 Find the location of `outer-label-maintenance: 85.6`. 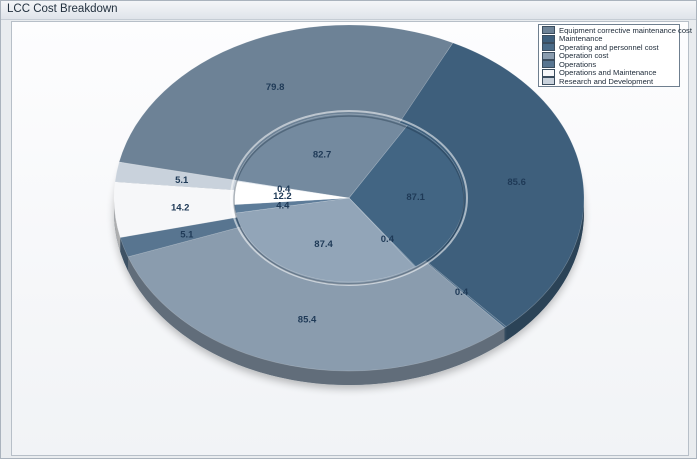

outer-label-maintenance: 85.6 is located at coordinates (516, 182).